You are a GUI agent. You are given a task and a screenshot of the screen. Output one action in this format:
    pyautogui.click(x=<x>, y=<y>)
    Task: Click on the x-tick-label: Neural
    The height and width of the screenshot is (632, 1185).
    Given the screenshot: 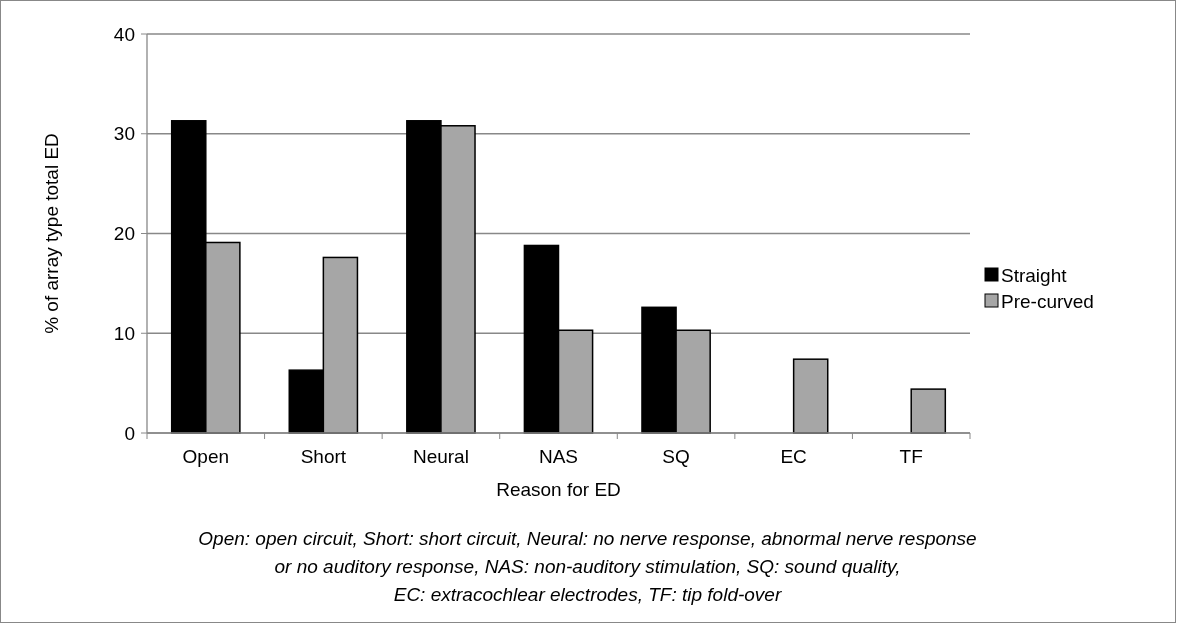 What is the action you would take?
    pyautogui.click(x=440, y=456)
    